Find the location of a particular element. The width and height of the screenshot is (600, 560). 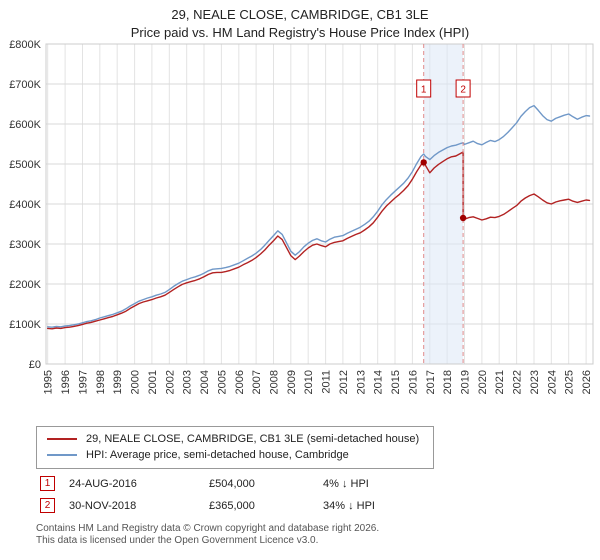

annotation-2-hpi-diff: 34% ↓ HPI is located at coordinates (349, 505).